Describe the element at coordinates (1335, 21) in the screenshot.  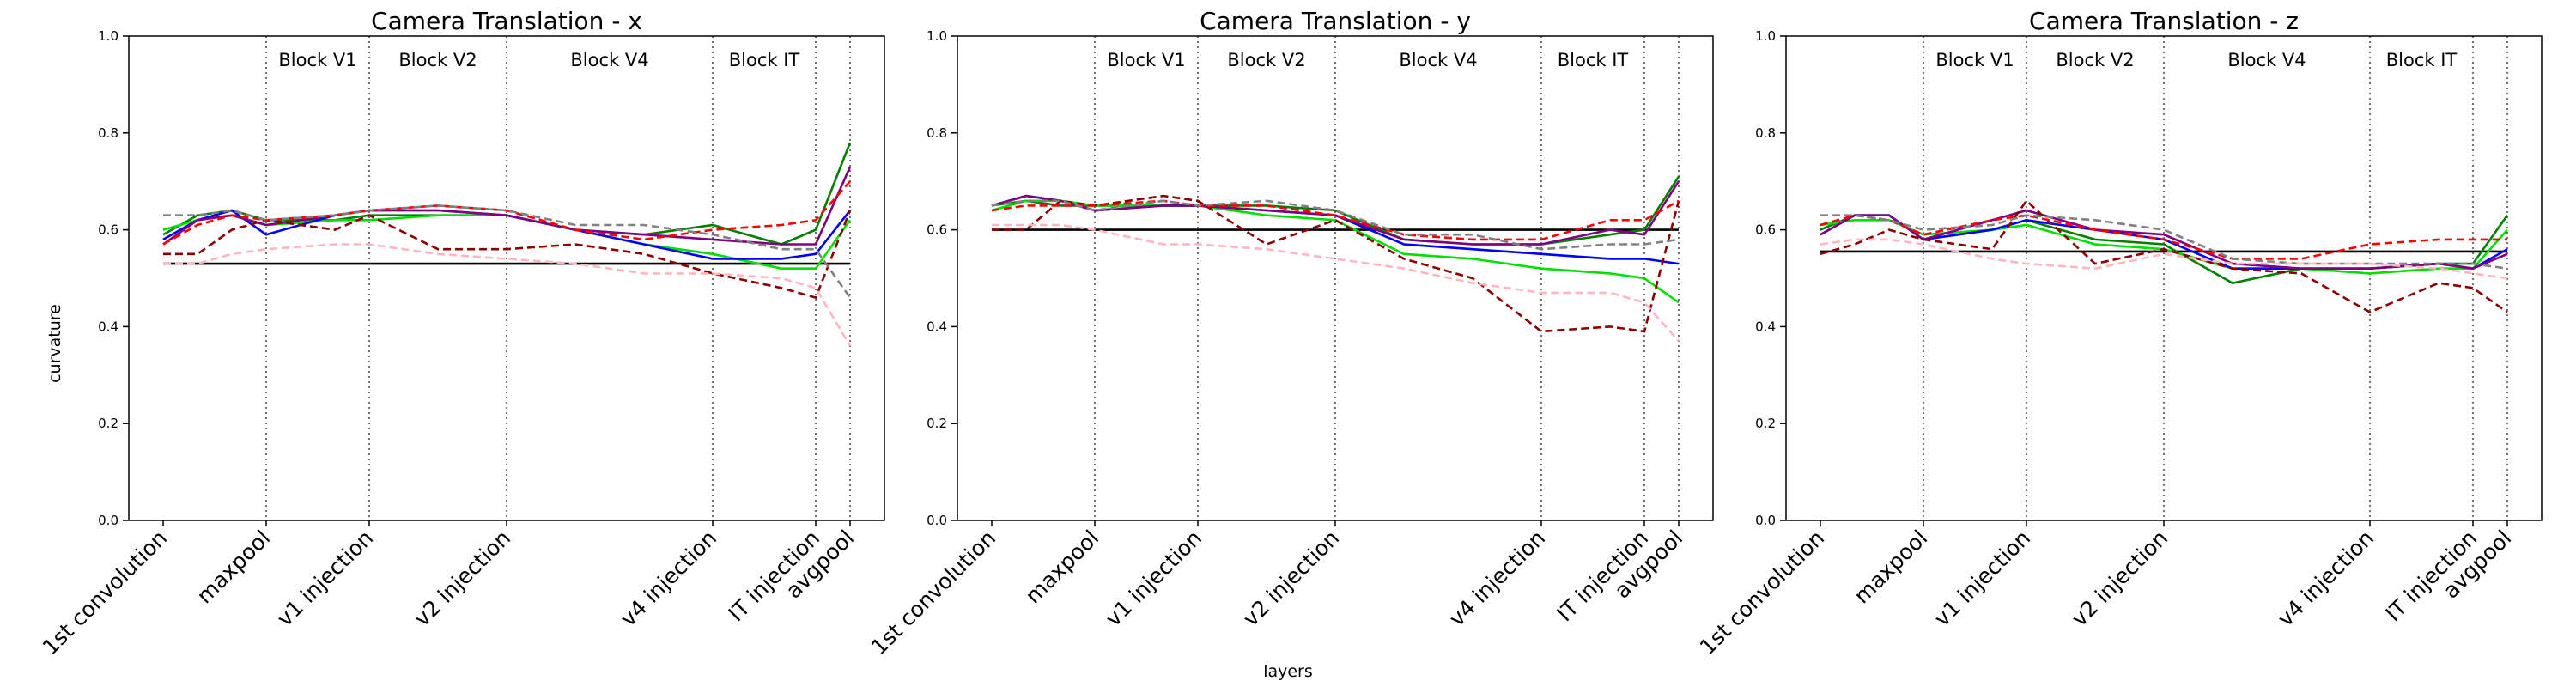
I see `subplot-title: Camera Translation - y` at that location.